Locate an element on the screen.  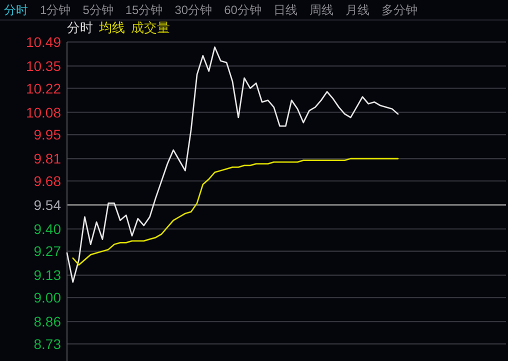
y-tick-label: 9.68 is located at coordinates (48, 180).